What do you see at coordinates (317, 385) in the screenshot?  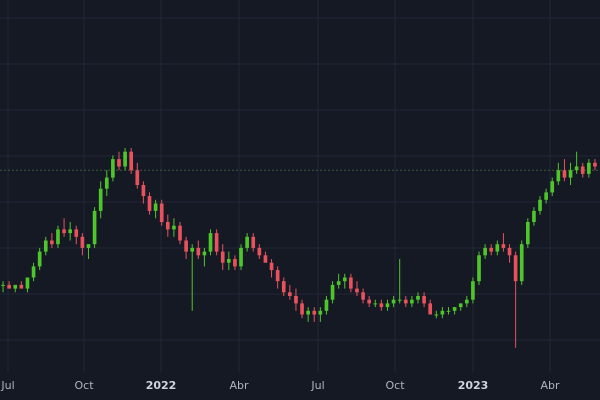 I see `x-tick-label: Jul` at bounding box center [317, 385].